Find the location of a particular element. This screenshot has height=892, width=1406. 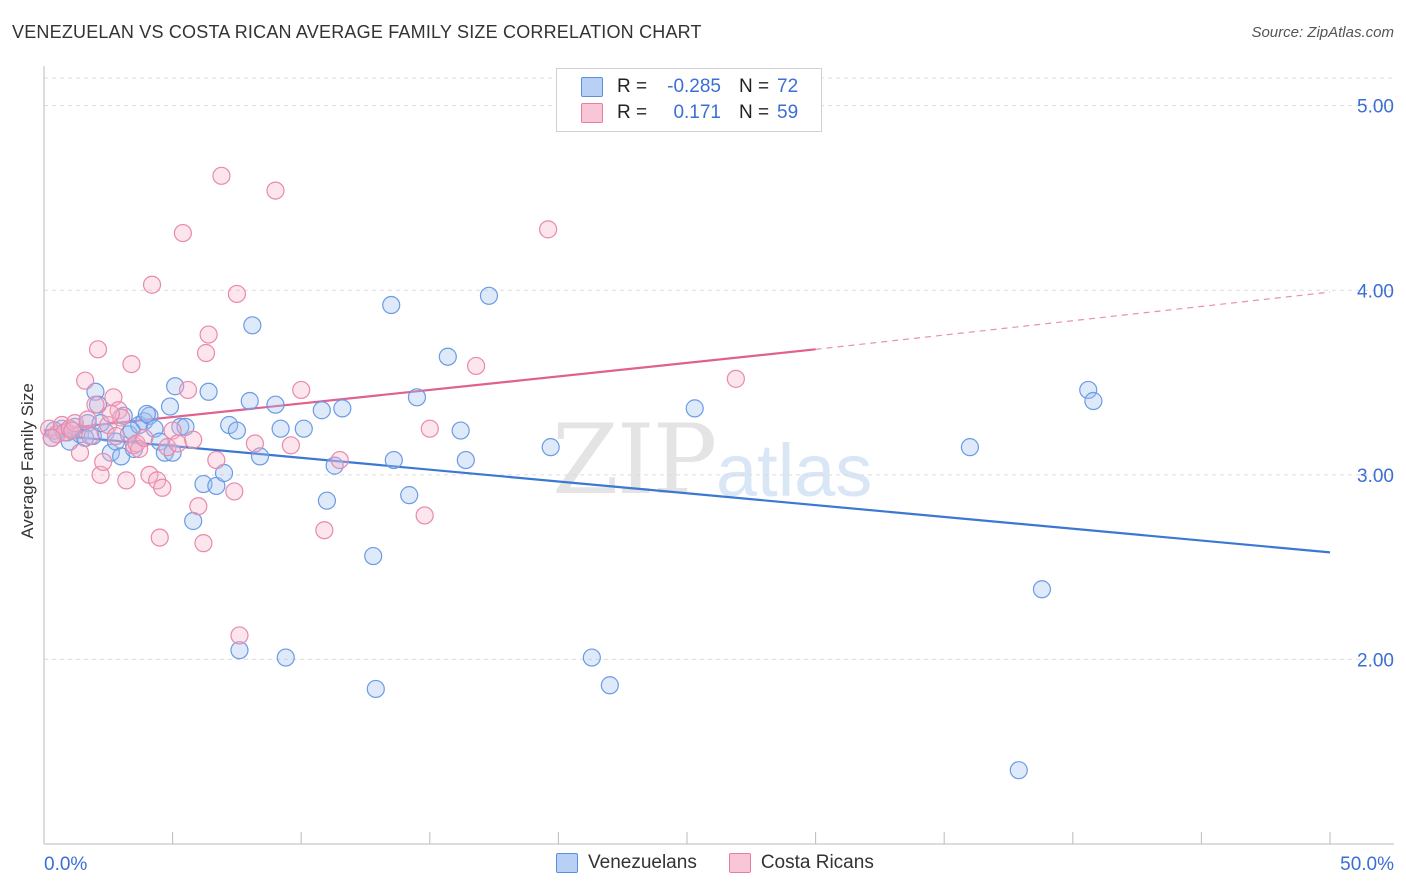

r-value: -0.285 is located at coordinates (694, 86).